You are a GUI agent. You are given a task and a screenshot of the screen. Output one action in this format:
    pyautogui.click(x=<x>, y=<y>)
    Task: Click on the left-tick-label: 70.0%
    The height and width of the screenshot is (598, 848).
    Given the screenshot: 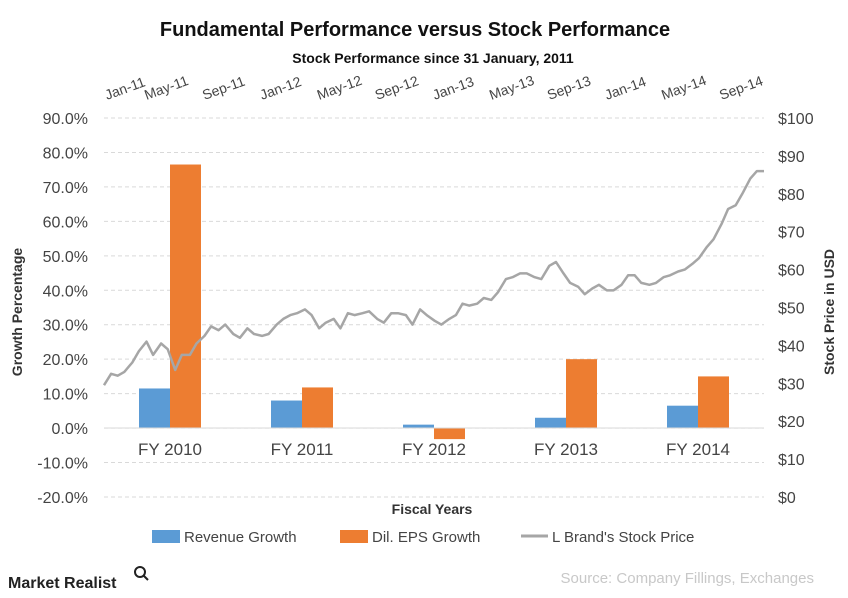 What is the action you would take?
    pyautogui.click(x=65, y=188)
    